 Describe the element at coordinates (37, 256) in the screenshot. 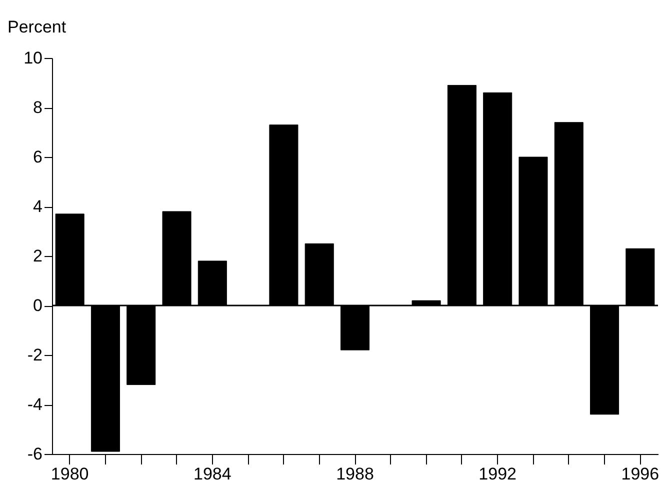

I see `y-tick-label: 2` at that location.